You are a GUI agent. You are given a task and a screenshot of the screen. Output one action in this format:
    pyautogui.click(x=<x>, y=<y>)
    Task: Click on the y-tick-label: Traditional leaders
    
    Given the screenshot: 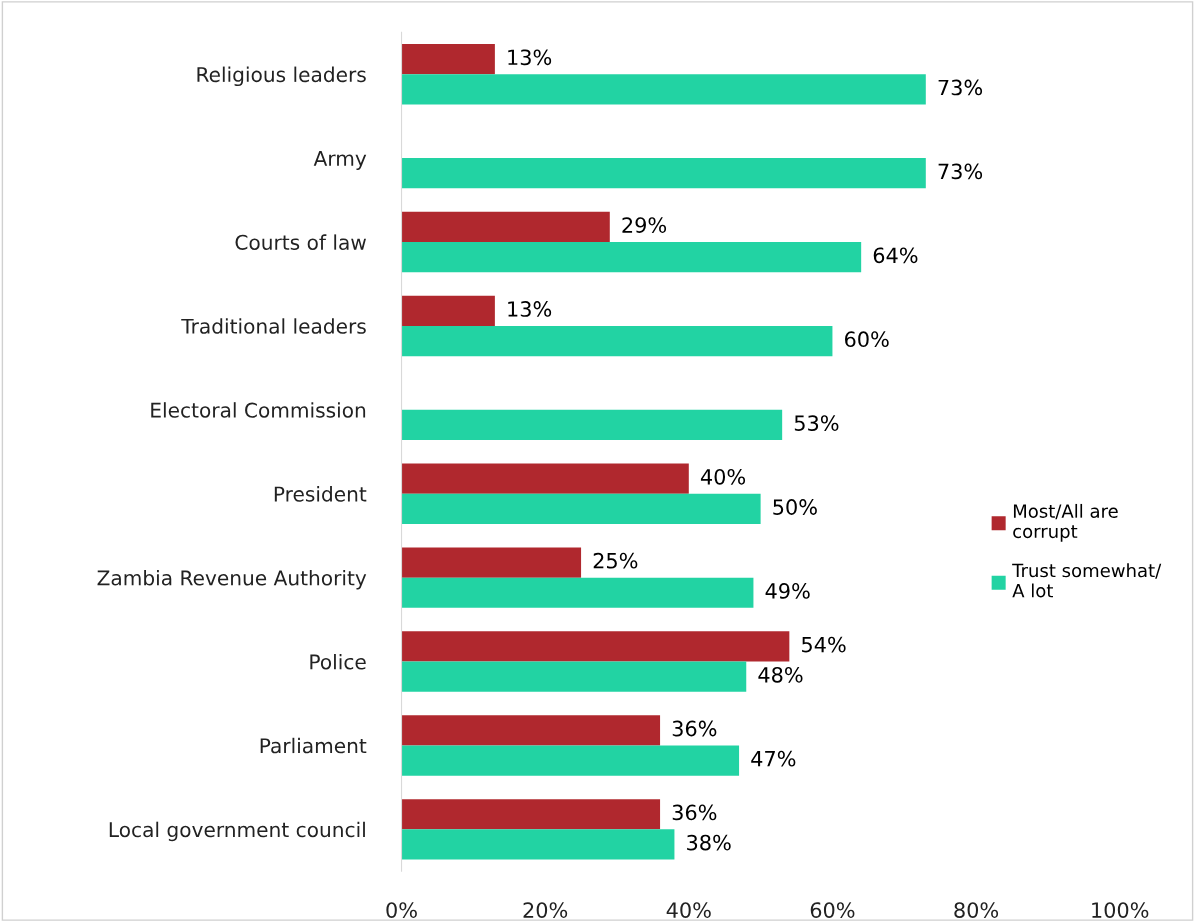 What is the action you would take?
    pyautogui.click(x=273, y=326)
    